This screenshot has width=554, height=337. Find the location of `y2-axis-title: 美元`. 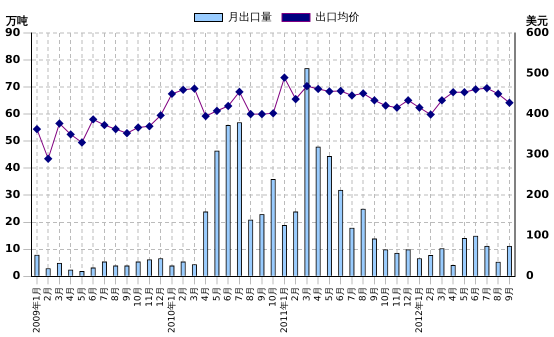

y2-axis-title: 美元 is located at coordinates (536, 21).